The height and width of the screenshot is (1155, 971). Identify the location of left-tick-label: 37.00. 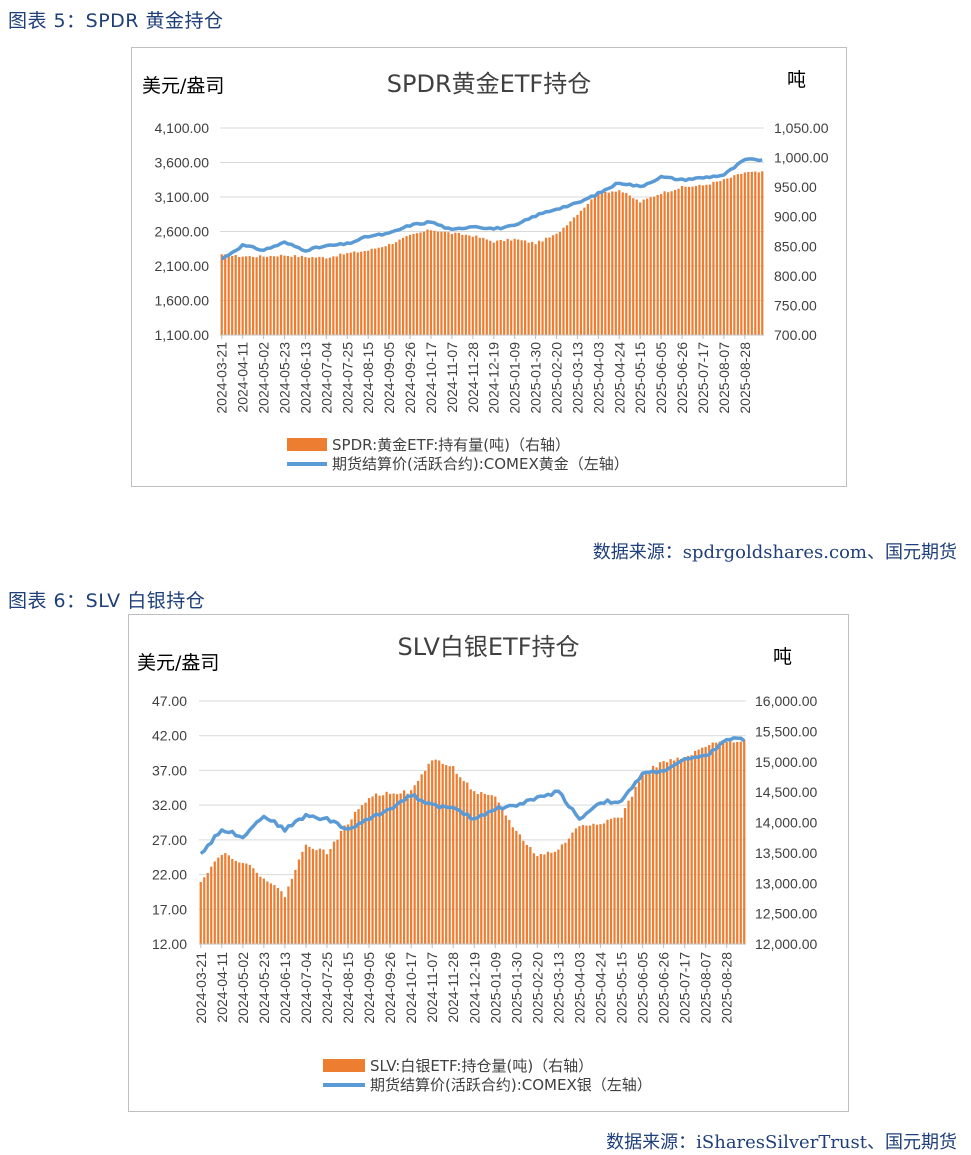
(169, 770).